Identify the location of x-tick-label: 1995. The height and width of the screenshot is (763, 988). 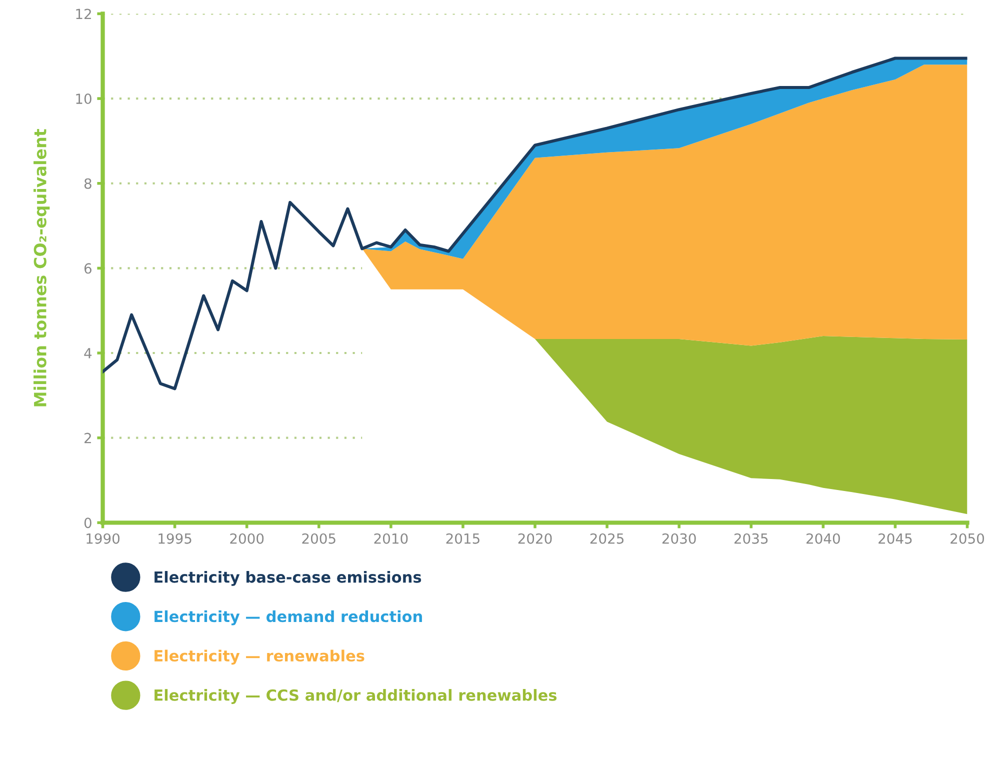
(175, 538).